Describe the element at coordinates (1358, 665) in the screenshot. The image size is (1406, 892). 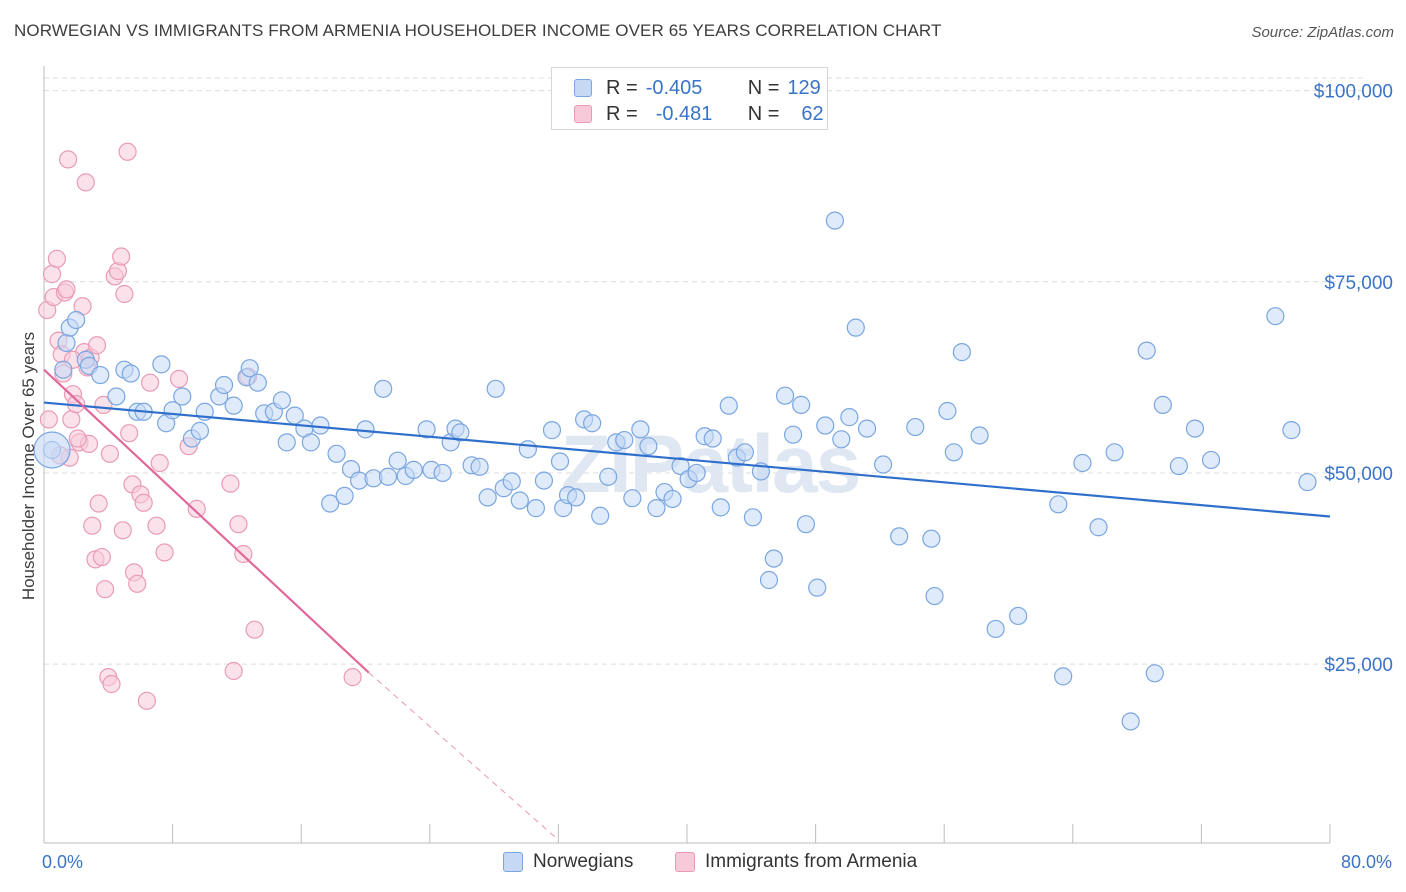
I see `y-tick-label: $25,000` at that location.